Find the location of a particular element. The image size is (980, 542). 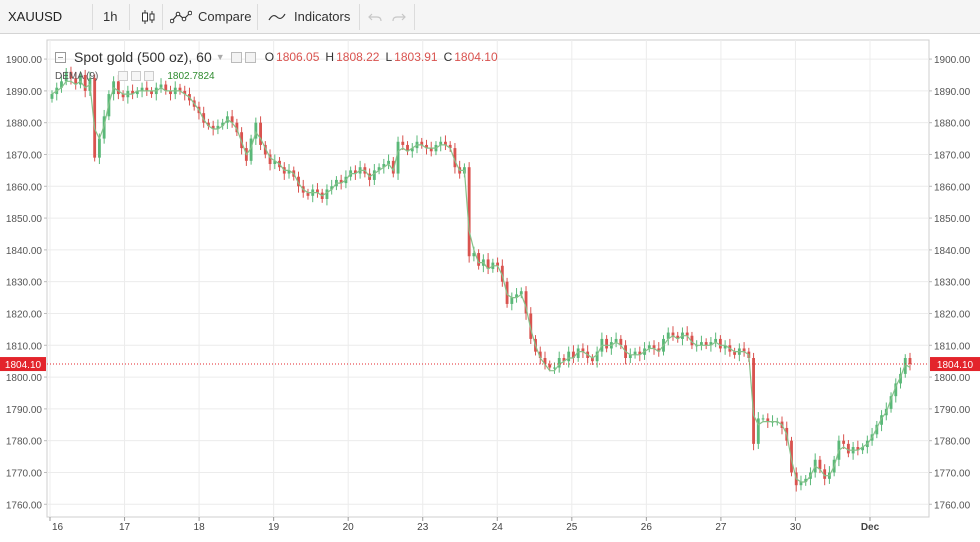

y-tick-label-right: 1870.00 is located at coordinates (952, 155).